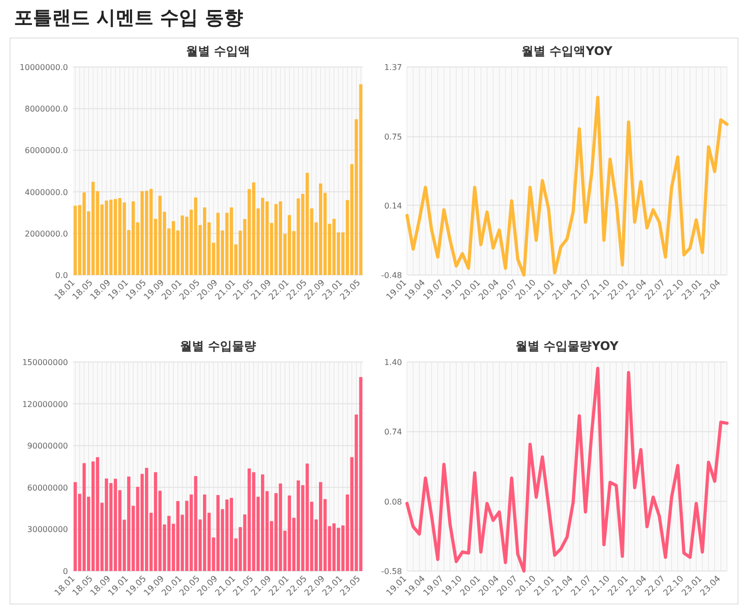 The image size is (743, 608). Describe the element at coordinates (47, 446) in the screenshot. I see `y-tick-label: 90000000` at that location.